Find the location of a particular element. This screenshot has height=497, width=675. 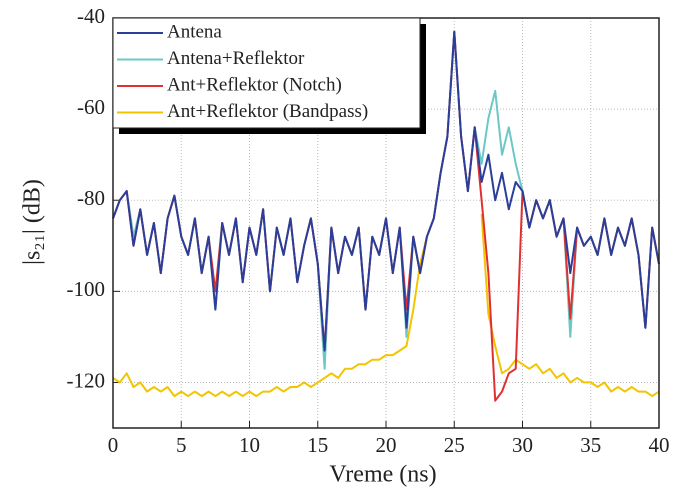

x-tick-label: 25 is located at coordinates (454, 445).